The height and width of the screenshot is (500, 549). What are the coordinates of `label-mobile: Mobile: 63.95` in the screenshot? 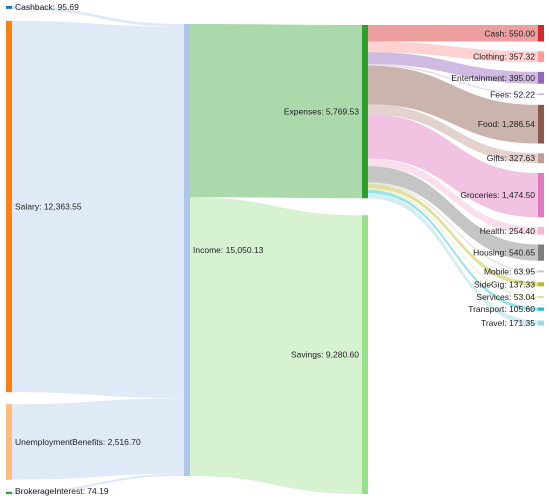 It's located at (509, 271).